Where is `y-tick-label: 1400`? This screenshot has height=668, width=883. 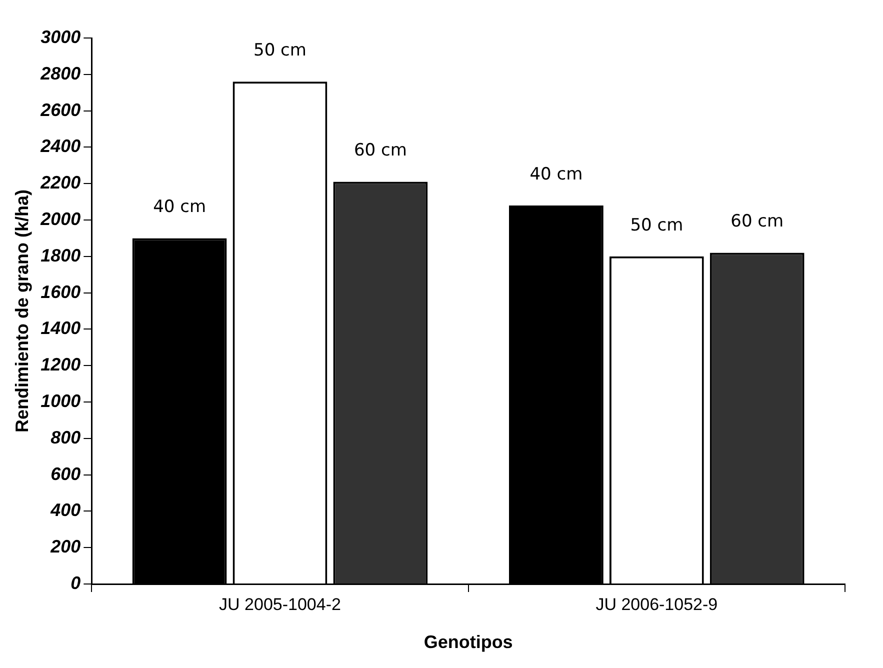
y-tick-label: 1400 is located at coordinates (60, 328).